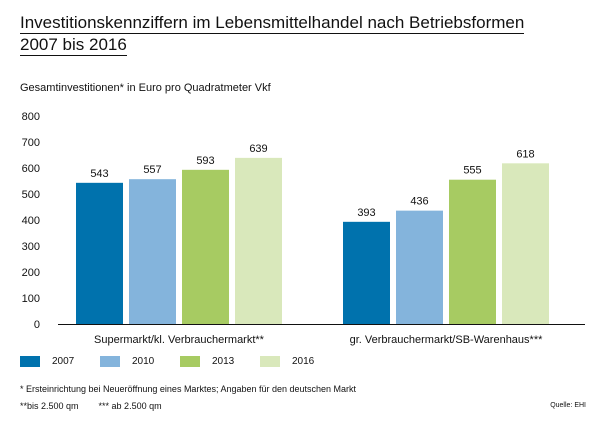 This screenshot has height=423, width=600. I want to click on chart-title-line2: 2007 bis 2016, so click(73, 45).